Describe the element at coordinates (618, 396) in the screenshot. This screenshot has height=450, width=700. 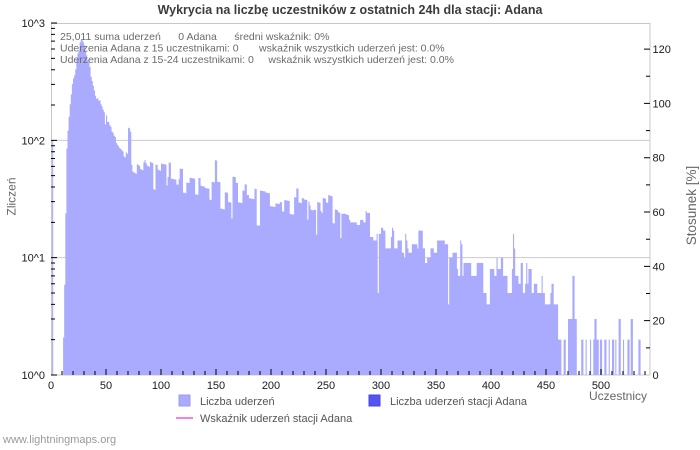
I see `svg-text: Uczestnicy` at that location.